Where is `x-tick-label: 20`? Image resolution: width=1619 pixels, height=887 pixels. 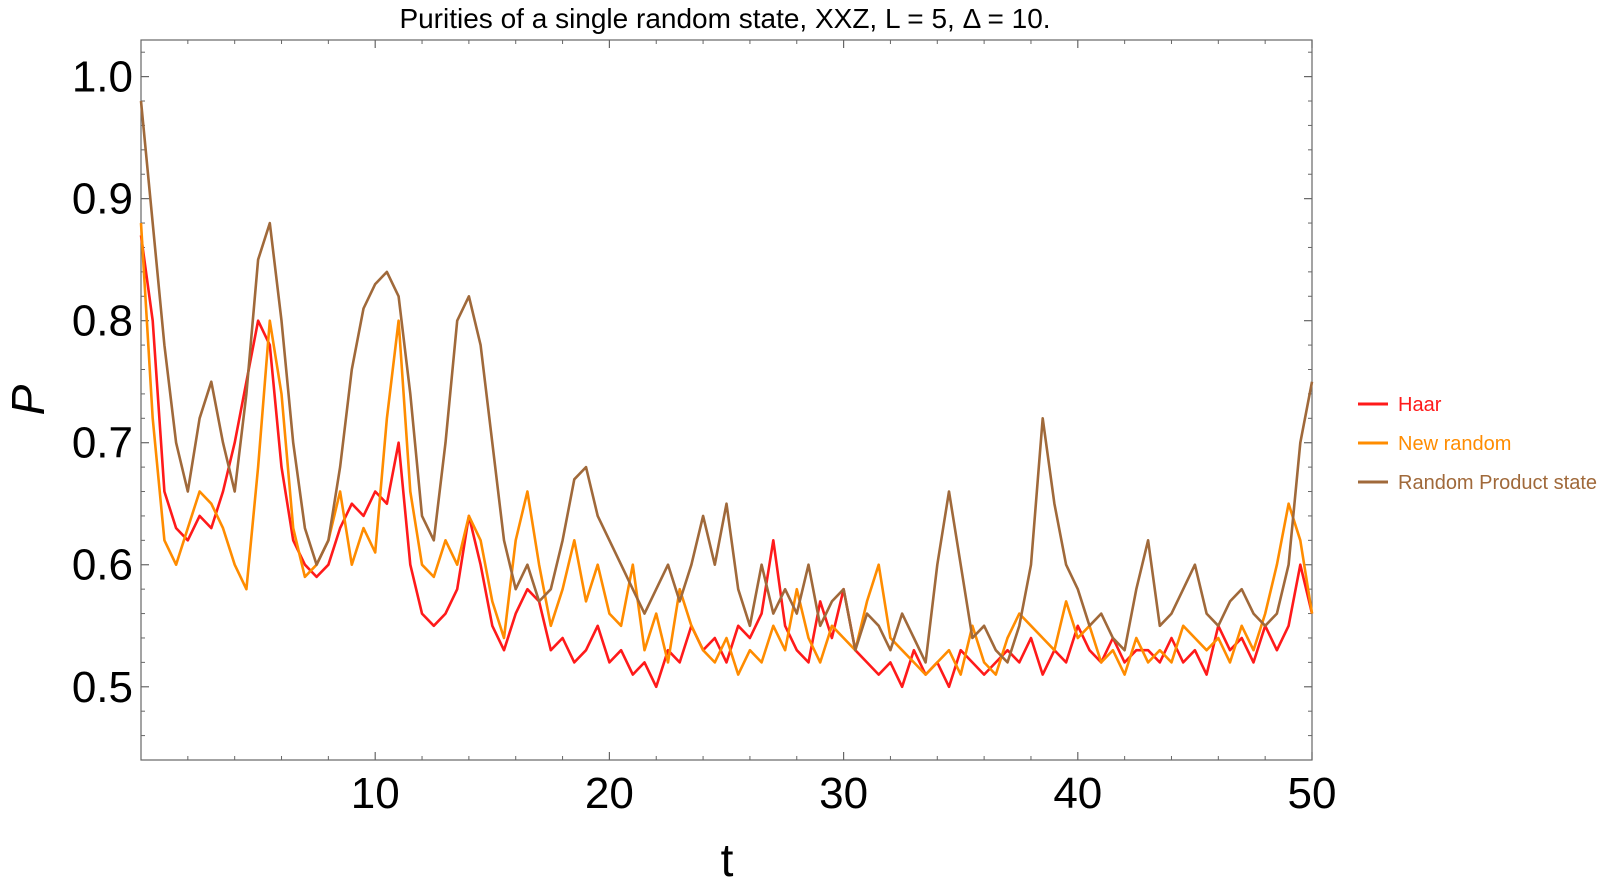 x-tick-label: 20 is located at coordinates (609, 793).